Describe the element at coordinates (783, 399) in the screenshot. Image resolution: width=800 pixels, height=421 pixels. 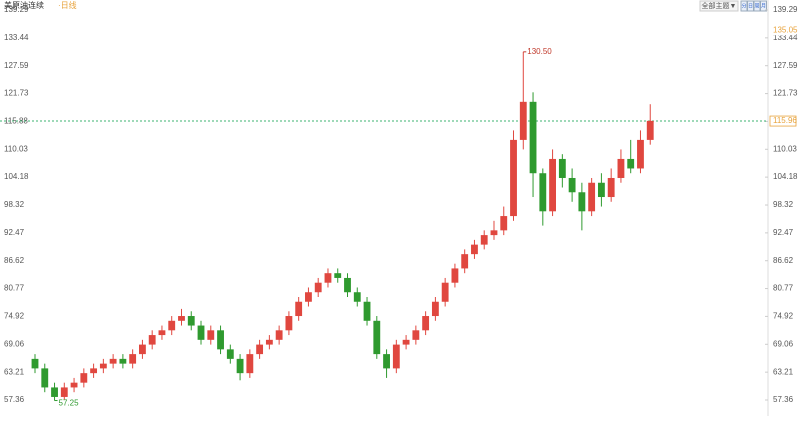
I see `y2-tick-label: 57.36` at that location.